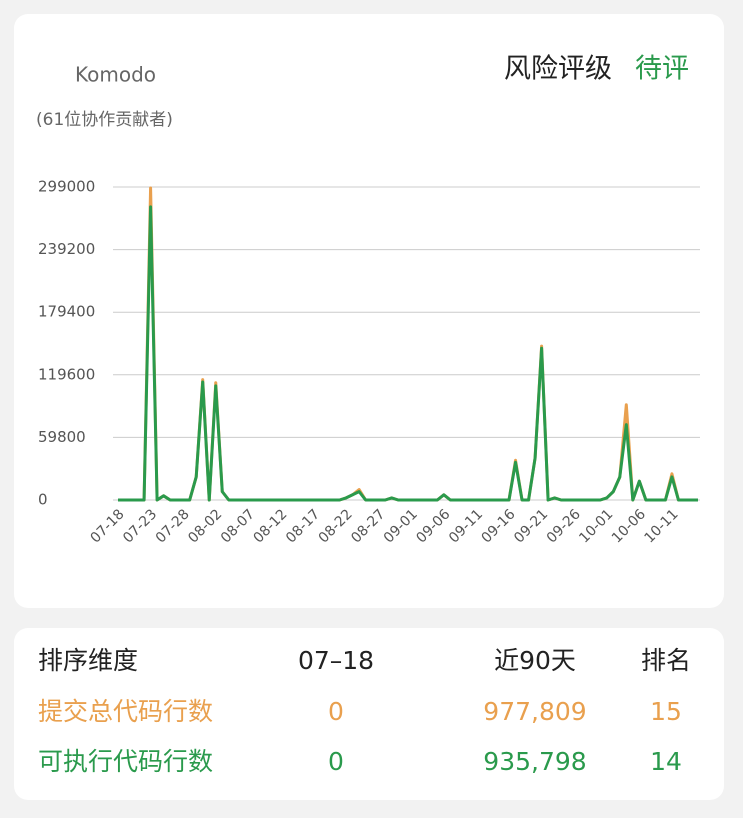 The width and height of the screenshot is (743, 818). I want to click on y-tick-label: 59800, so click(62, 437).